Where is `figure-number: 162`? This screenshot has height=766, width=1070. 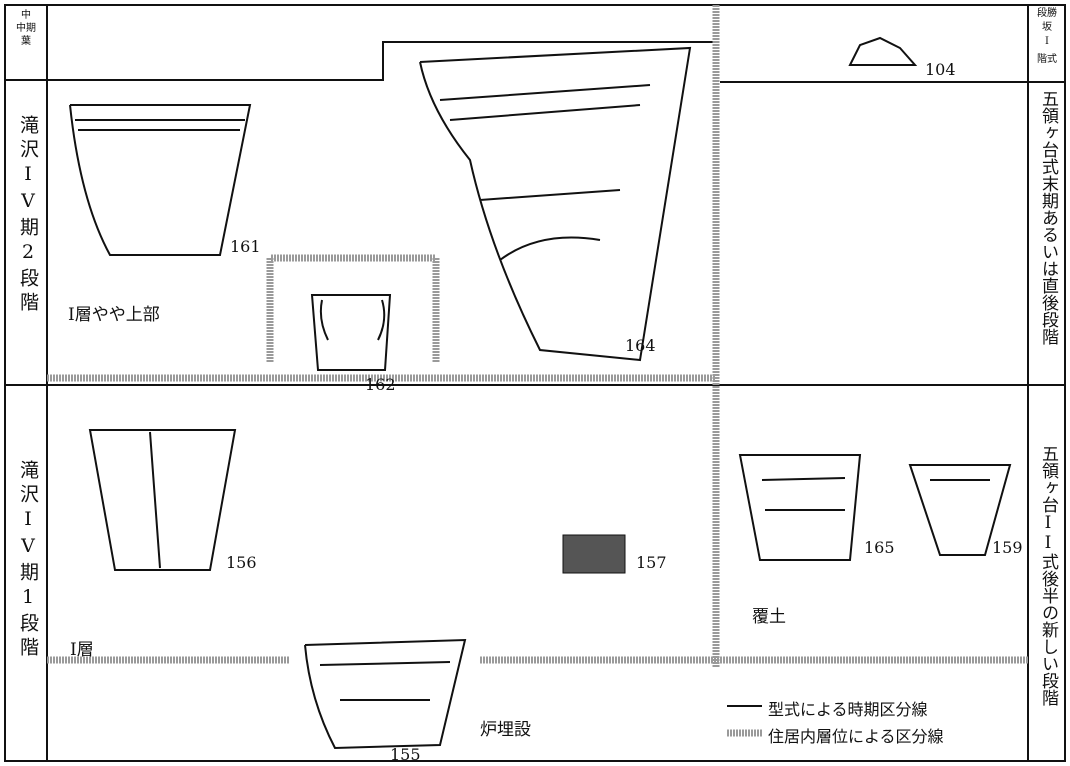
figure-number: 162 is located at coordinates (380, 384).